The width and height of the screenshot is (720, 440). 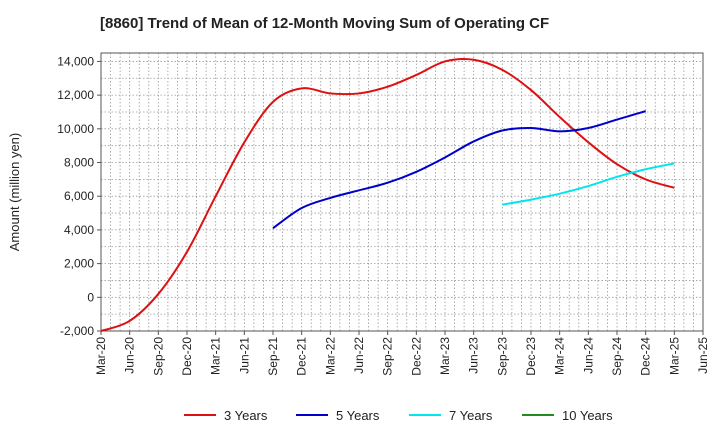 I want to click on x-tick-label: Sep-21, so click(x=273, y=356).